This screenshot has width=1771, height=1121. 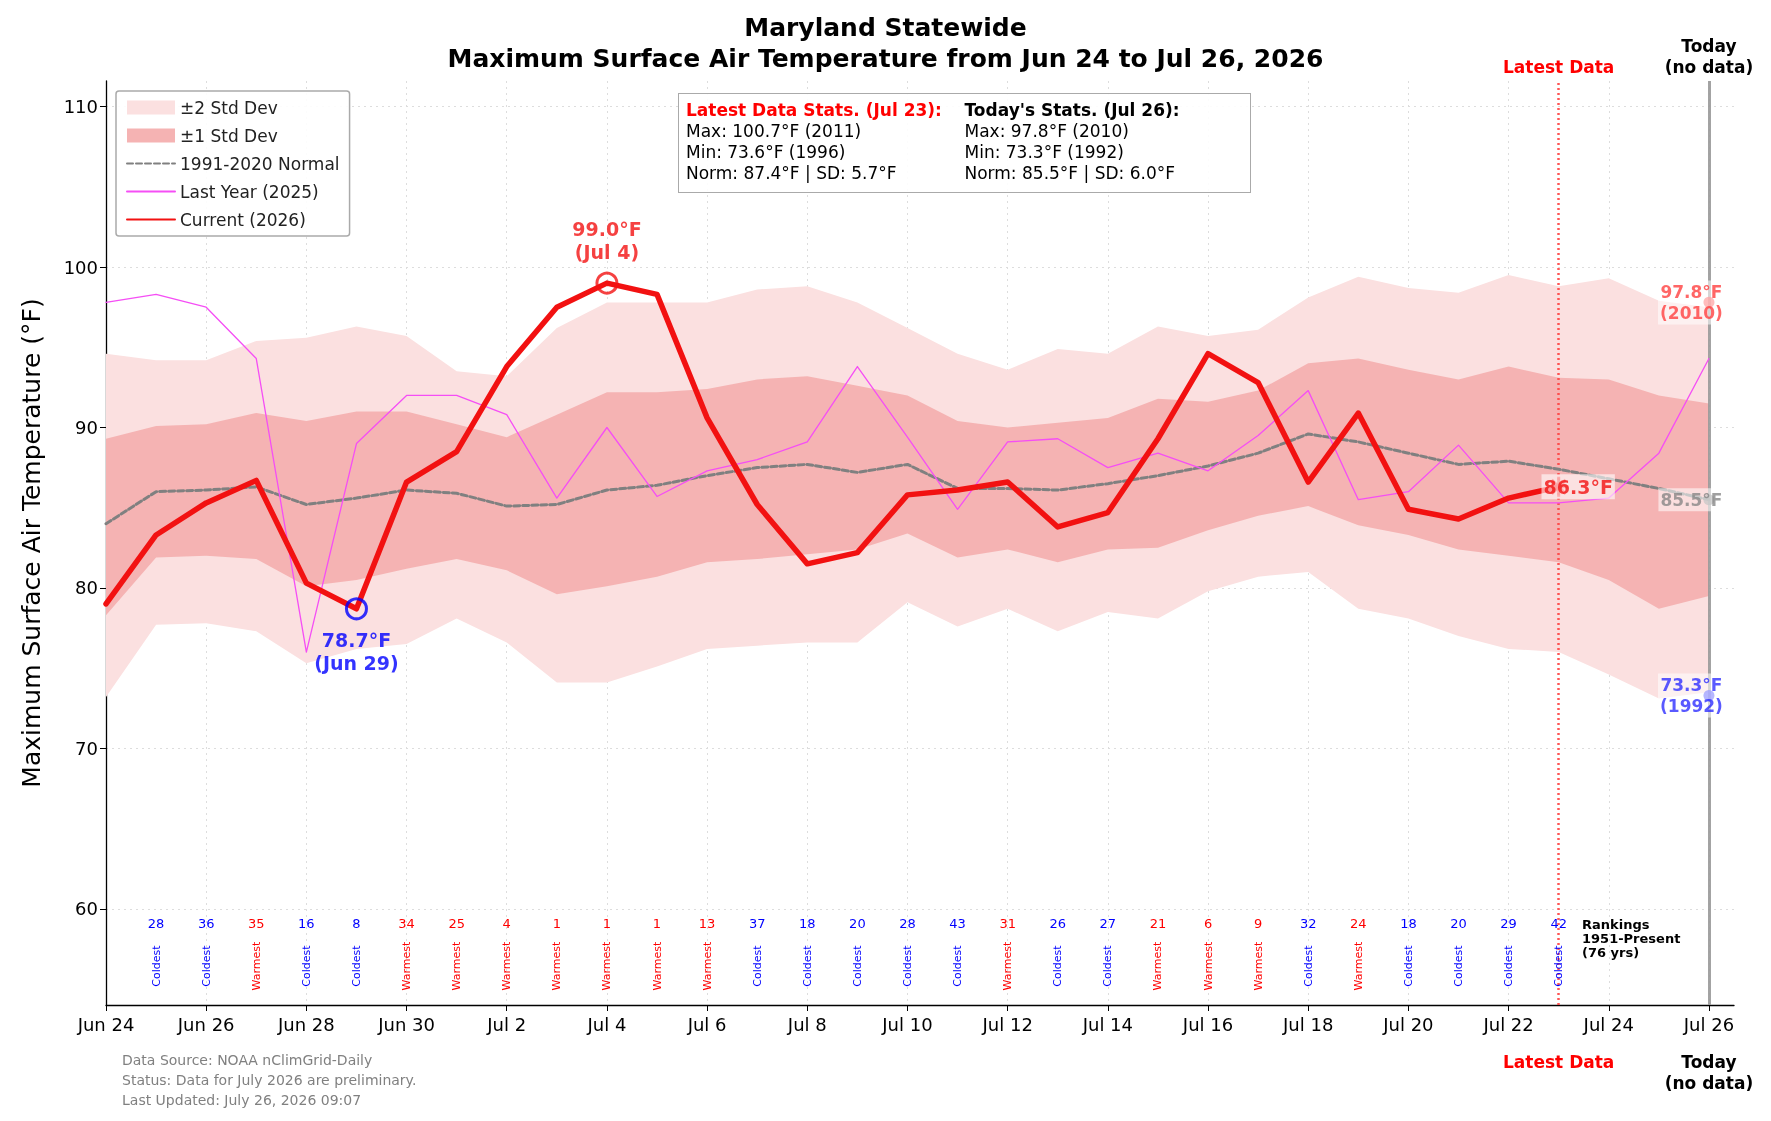 What do you see at coordinates (306, 951) in the screenshot?
I see `annotation: 16 Coldest` at bounding box center [306, 951].